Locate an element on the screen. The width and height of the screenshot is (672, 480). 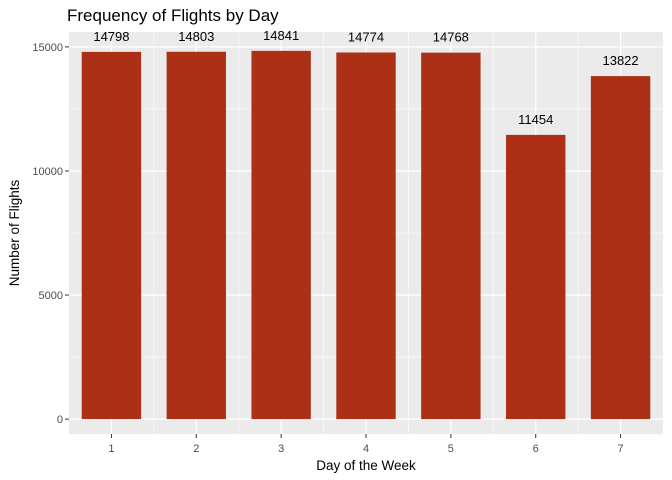
y-tick-label: 5000 is located at coordinates (51, 296).